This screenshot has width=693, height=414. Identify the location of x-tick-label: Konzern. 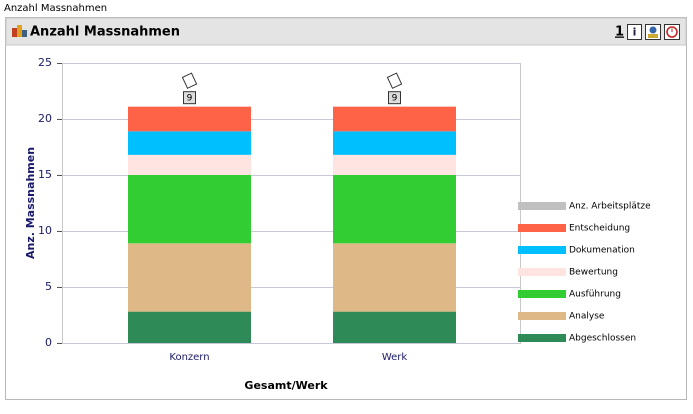
(189, 357).